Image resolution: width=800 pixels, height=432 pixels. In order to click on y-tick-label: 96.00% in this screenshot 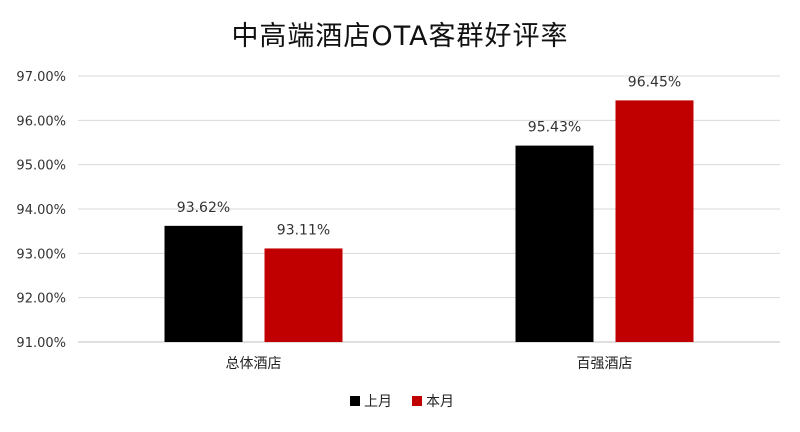, I will do `click(41, 121)`.